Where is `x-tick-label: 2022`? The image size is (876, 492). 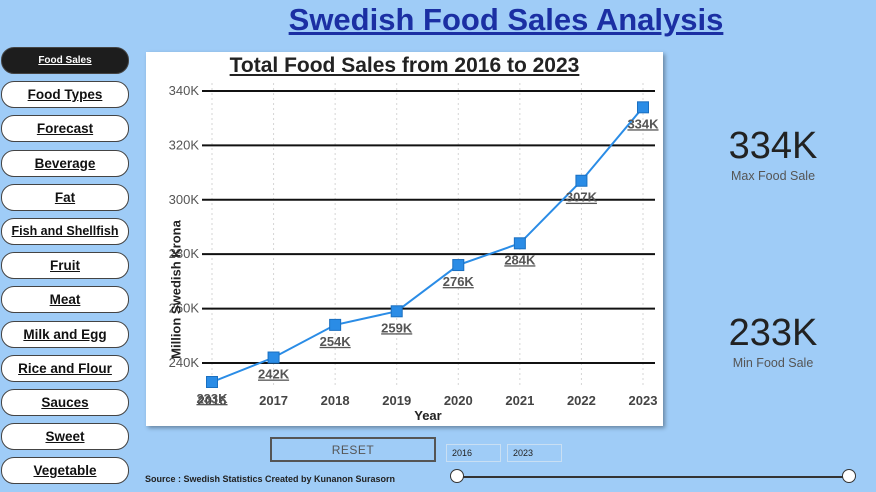
x-tick-label: 2022 is located at coordinates (581, 400).